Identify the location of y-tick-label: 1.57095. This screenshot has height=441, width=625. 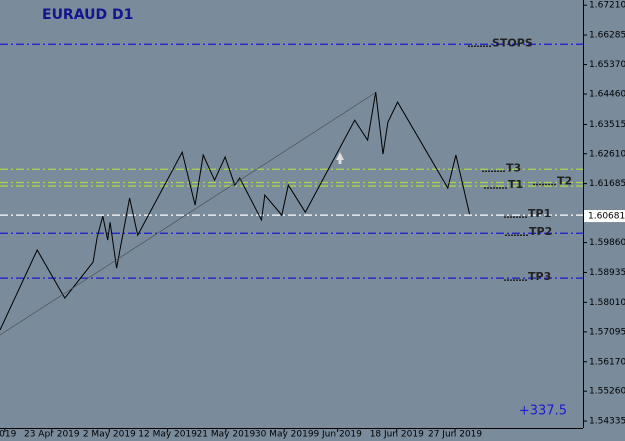
(607, 332).